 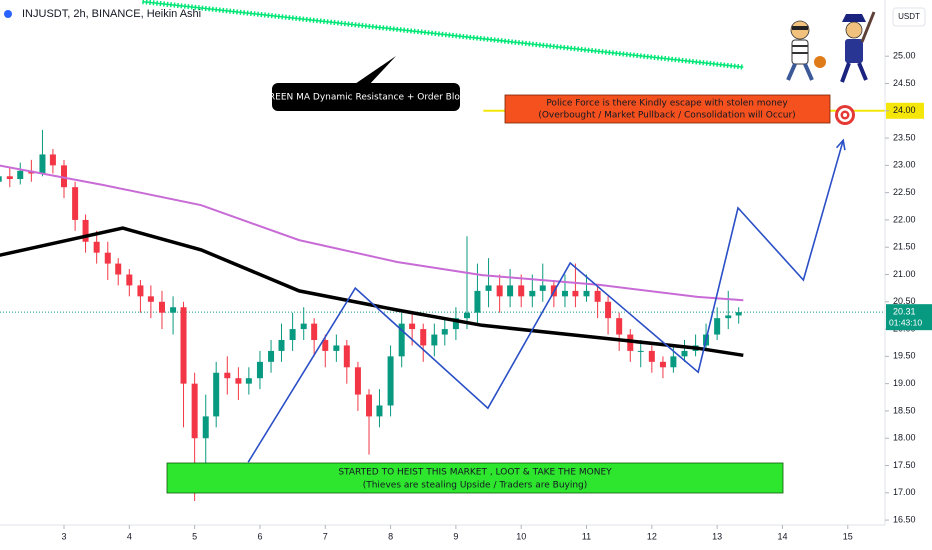 I want to click on y-tick-label: 24.00, so click(x=904, y=110).